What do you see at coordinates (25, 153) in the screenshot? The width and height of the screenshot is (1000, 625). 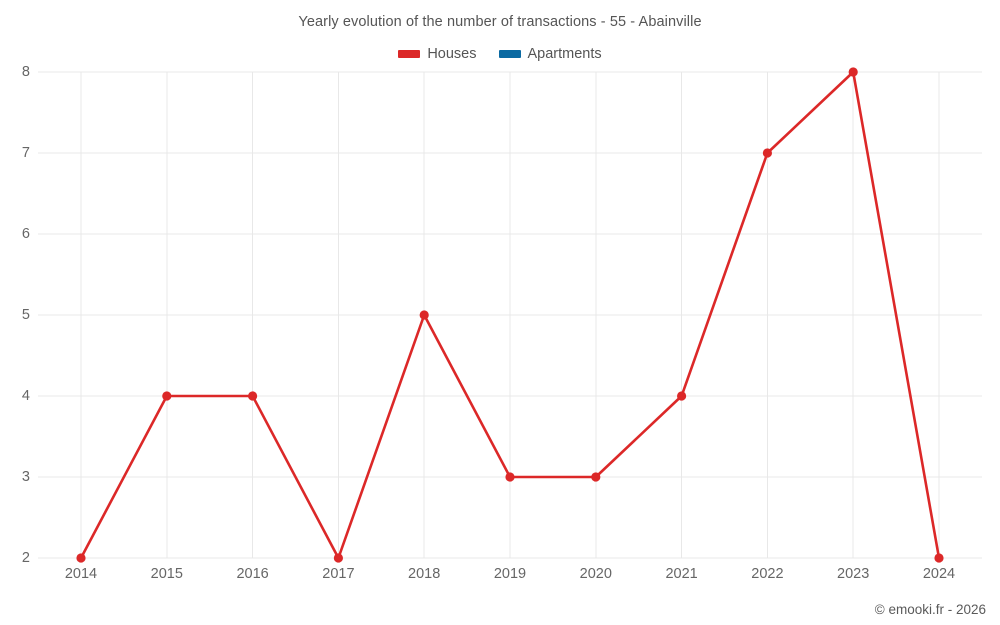 I see `y-tick-label: 7` at bounding box center [25, 153].